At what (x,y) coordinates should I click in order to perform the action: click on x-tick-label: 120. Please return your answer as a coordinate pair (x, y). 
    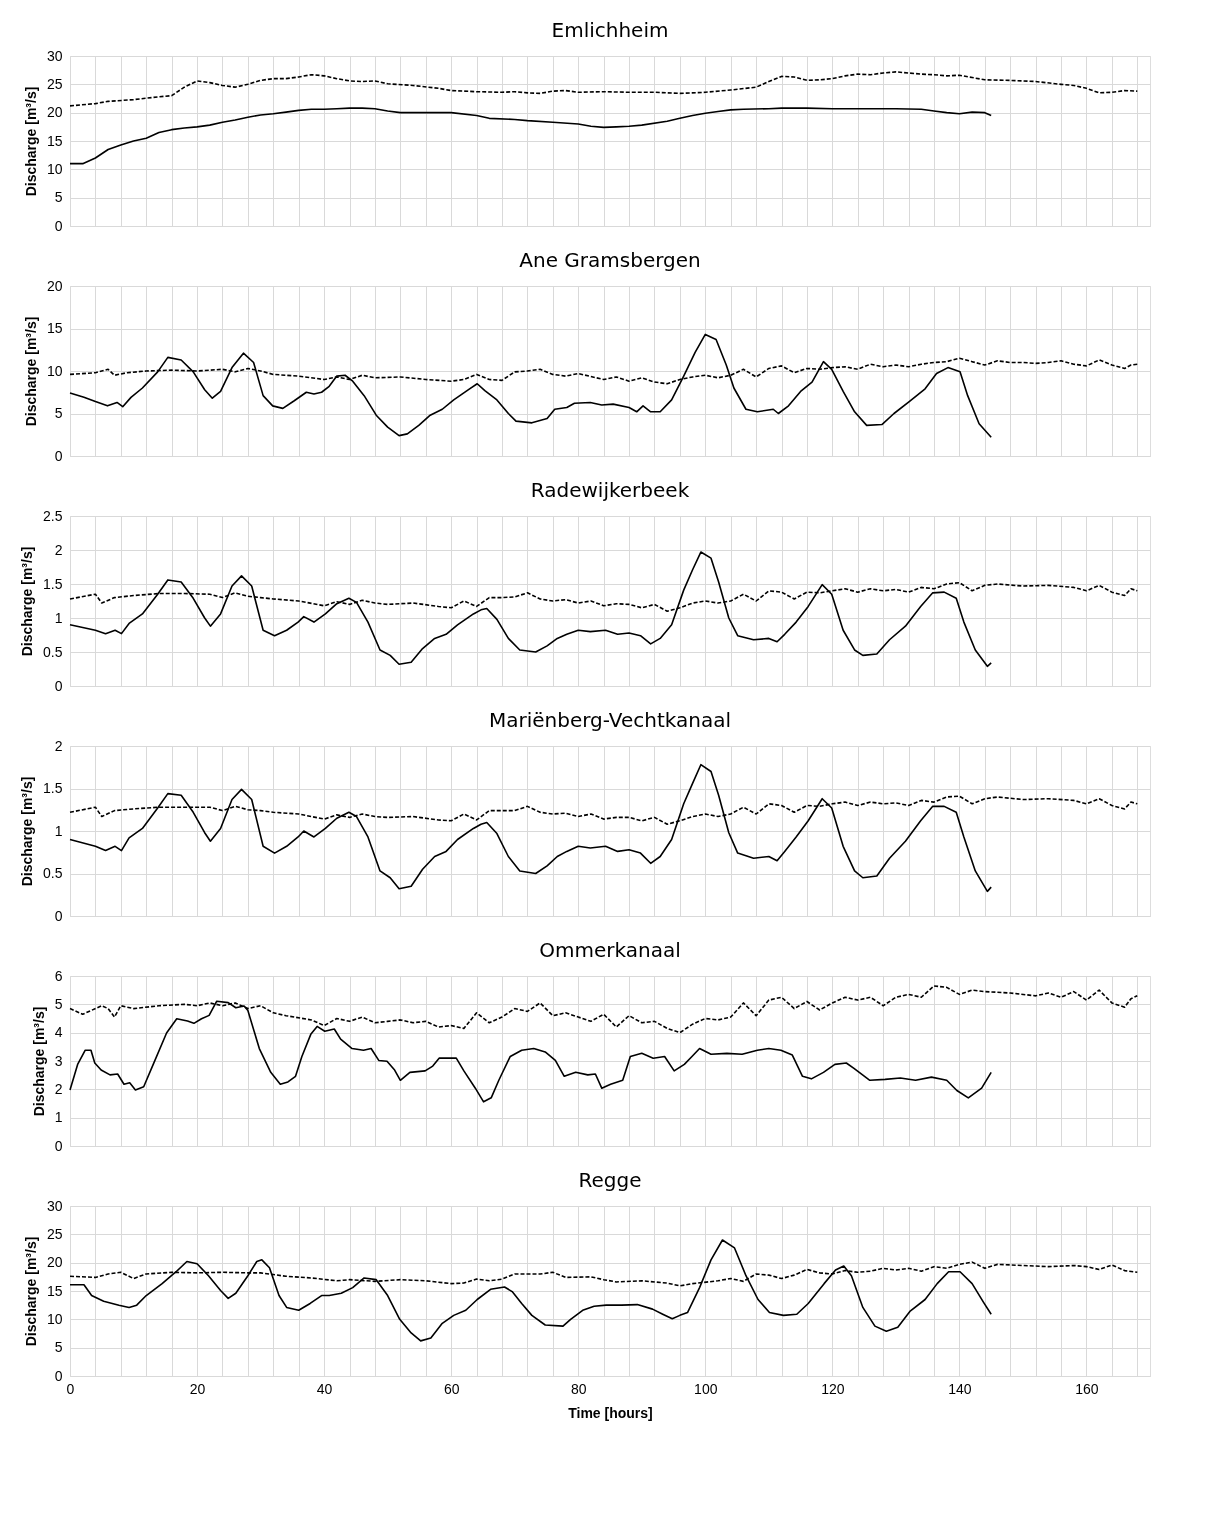
    Looking at the image, I should click on (833, 1388).